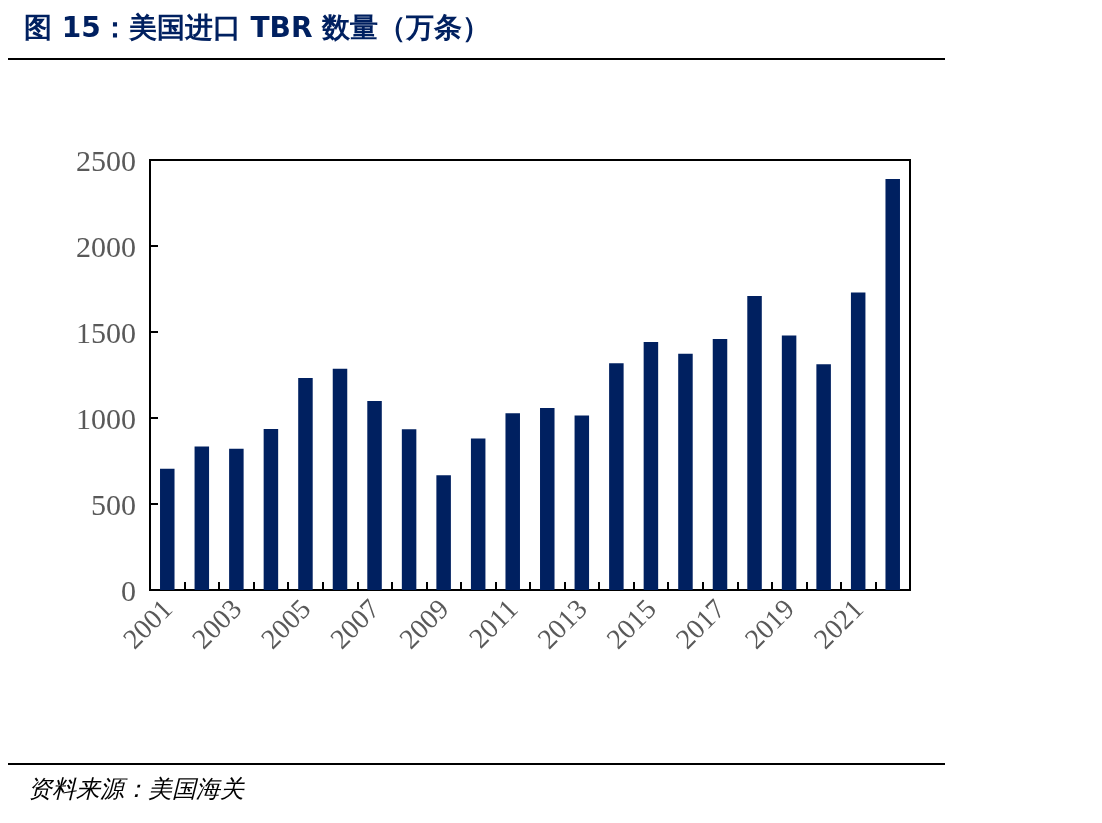  What do you see at coordinates (137, 789) in the screenshot?
I see `text: 资料来源：美国海关` at bounding box center [137, 789].